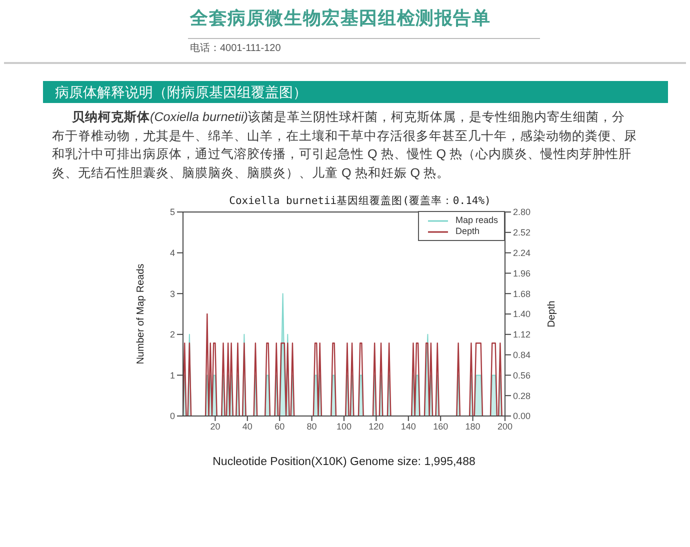 Image resolution: width=690 pixels, height=547 pixels. What do you see at coordinates (360, 201) in the screenshot?
I see `chart-title: Coxiella burnetii基因组覆盖图(覆盖率：0.14%)` at bounding box center [360, 201].